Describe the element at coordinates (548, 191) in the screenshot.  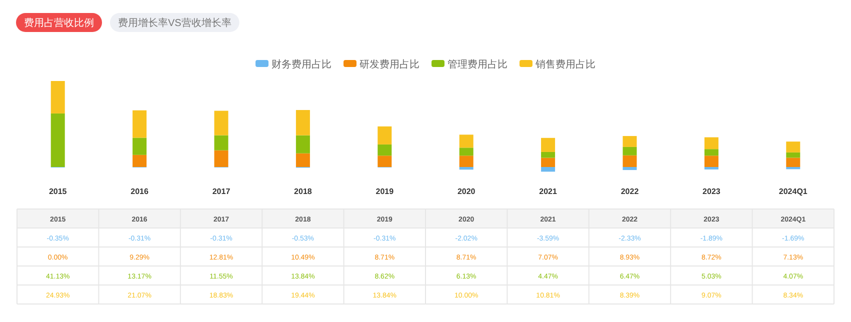
I see `x-tick-label: 2021` at that location.